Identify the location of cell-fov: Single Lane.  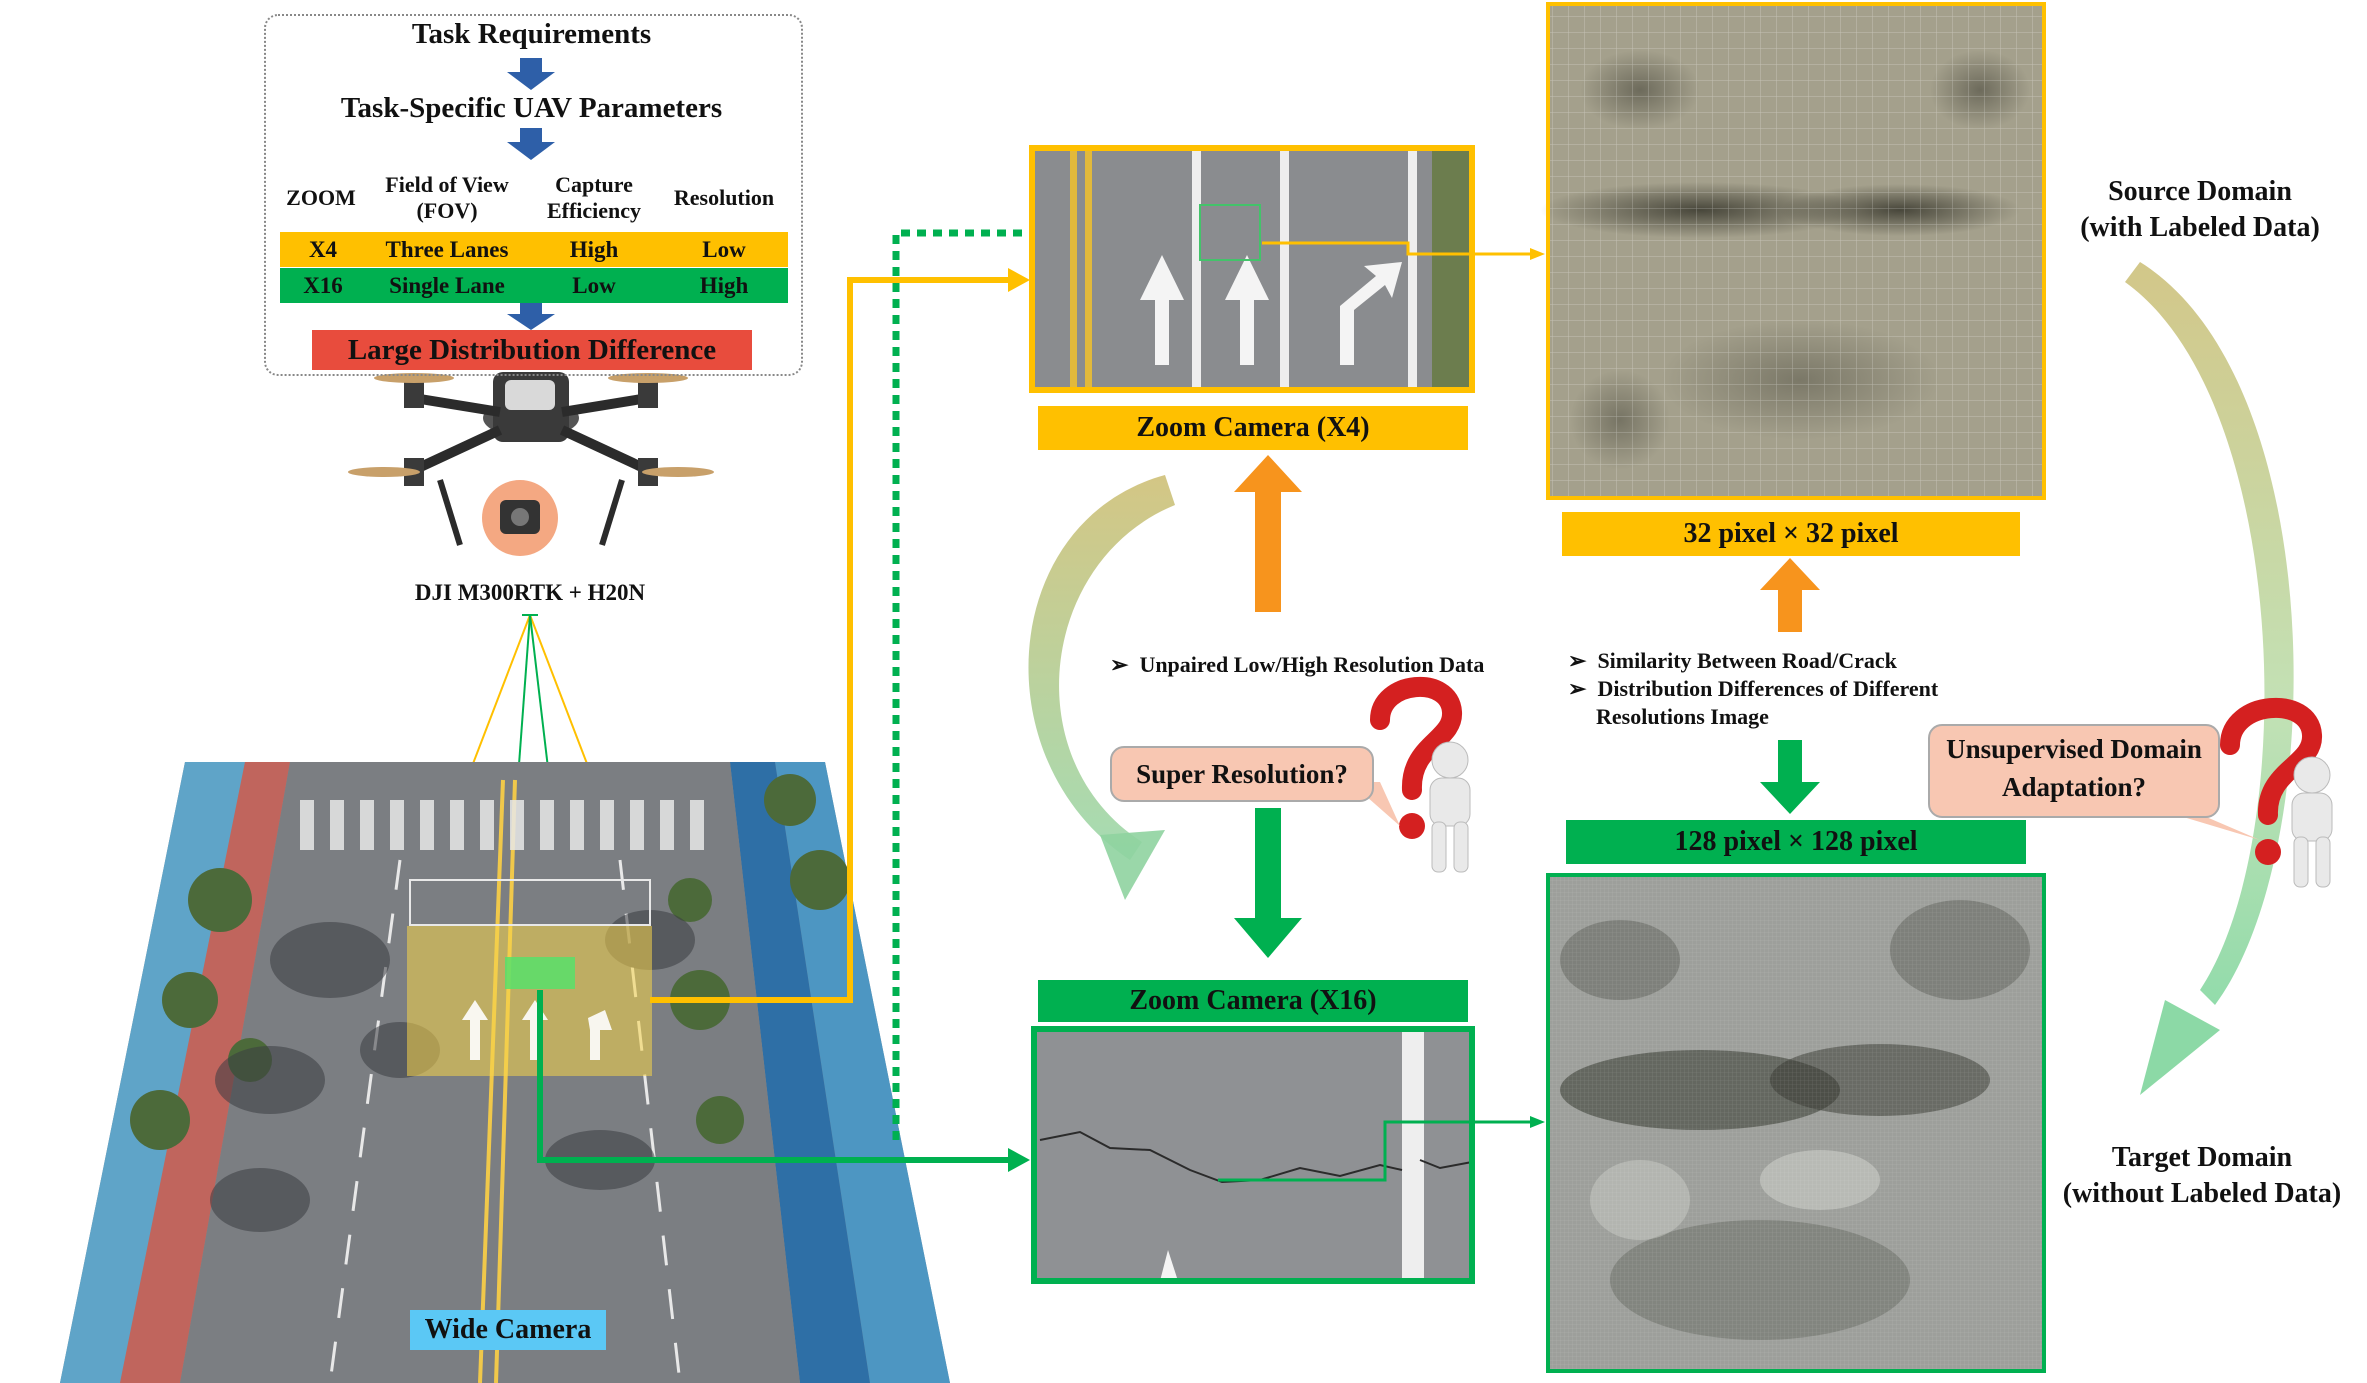
(447, 285).